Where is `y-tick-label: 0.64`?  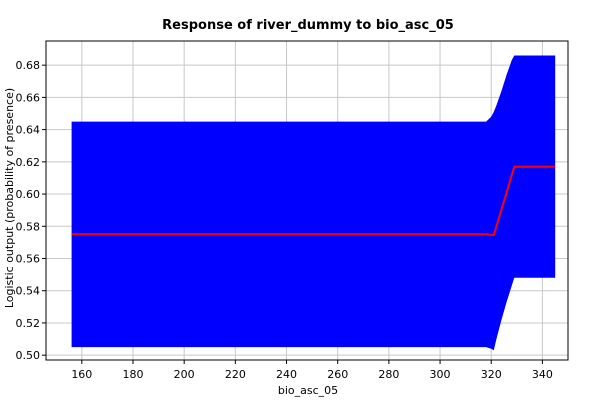 y-tick-label: 0.64 is located at coordinates (28, 130).